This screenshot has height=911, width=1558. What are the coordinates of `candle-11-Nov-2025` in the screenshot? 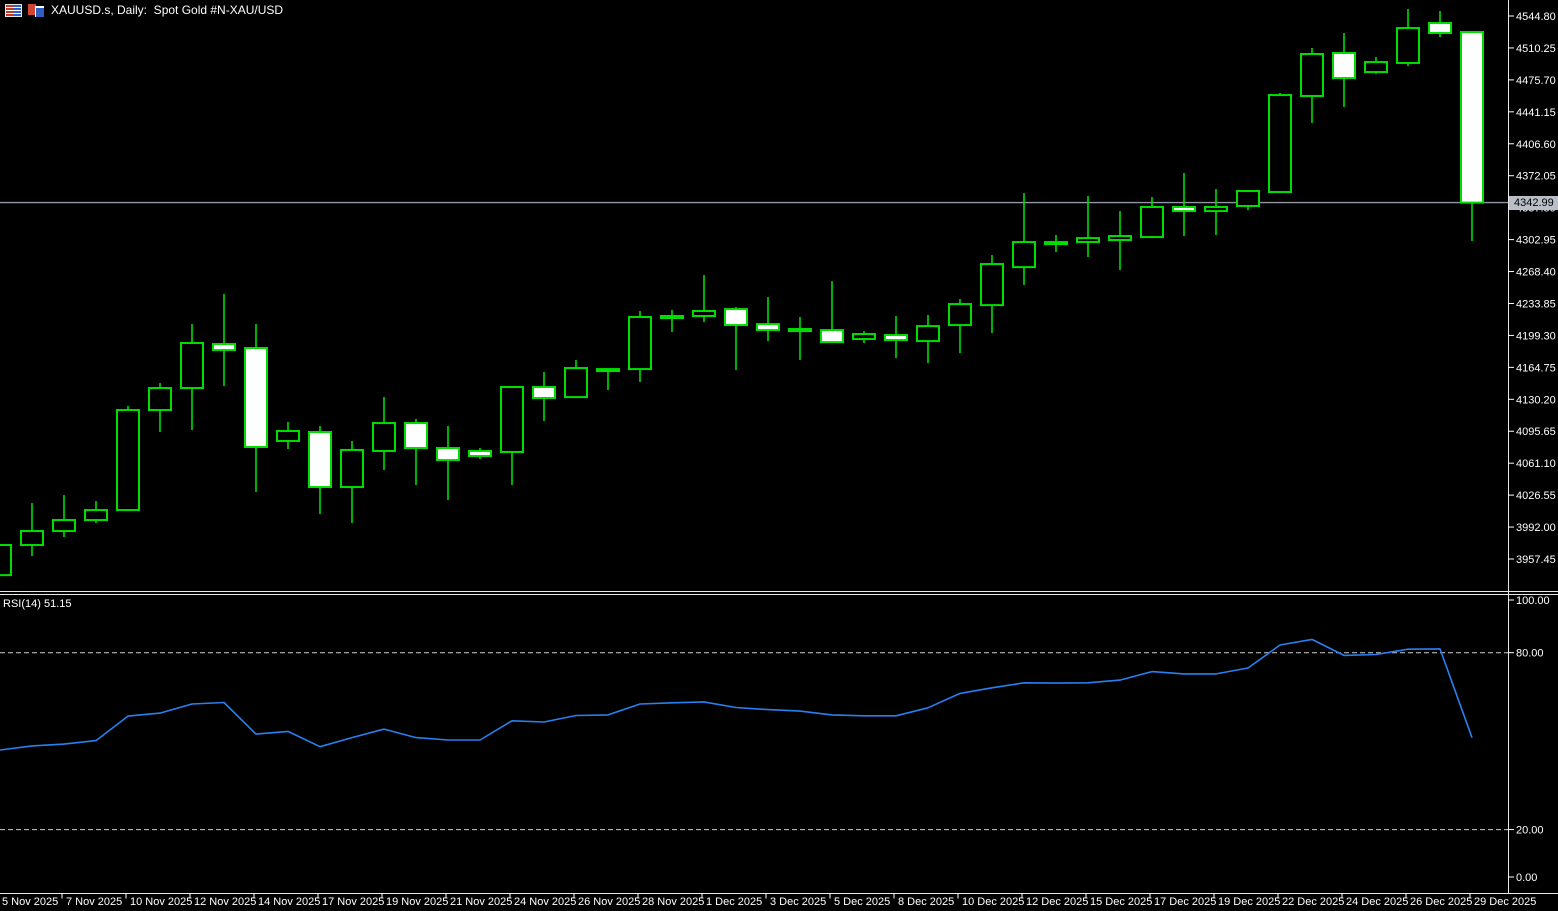 It's located at (160, 408).